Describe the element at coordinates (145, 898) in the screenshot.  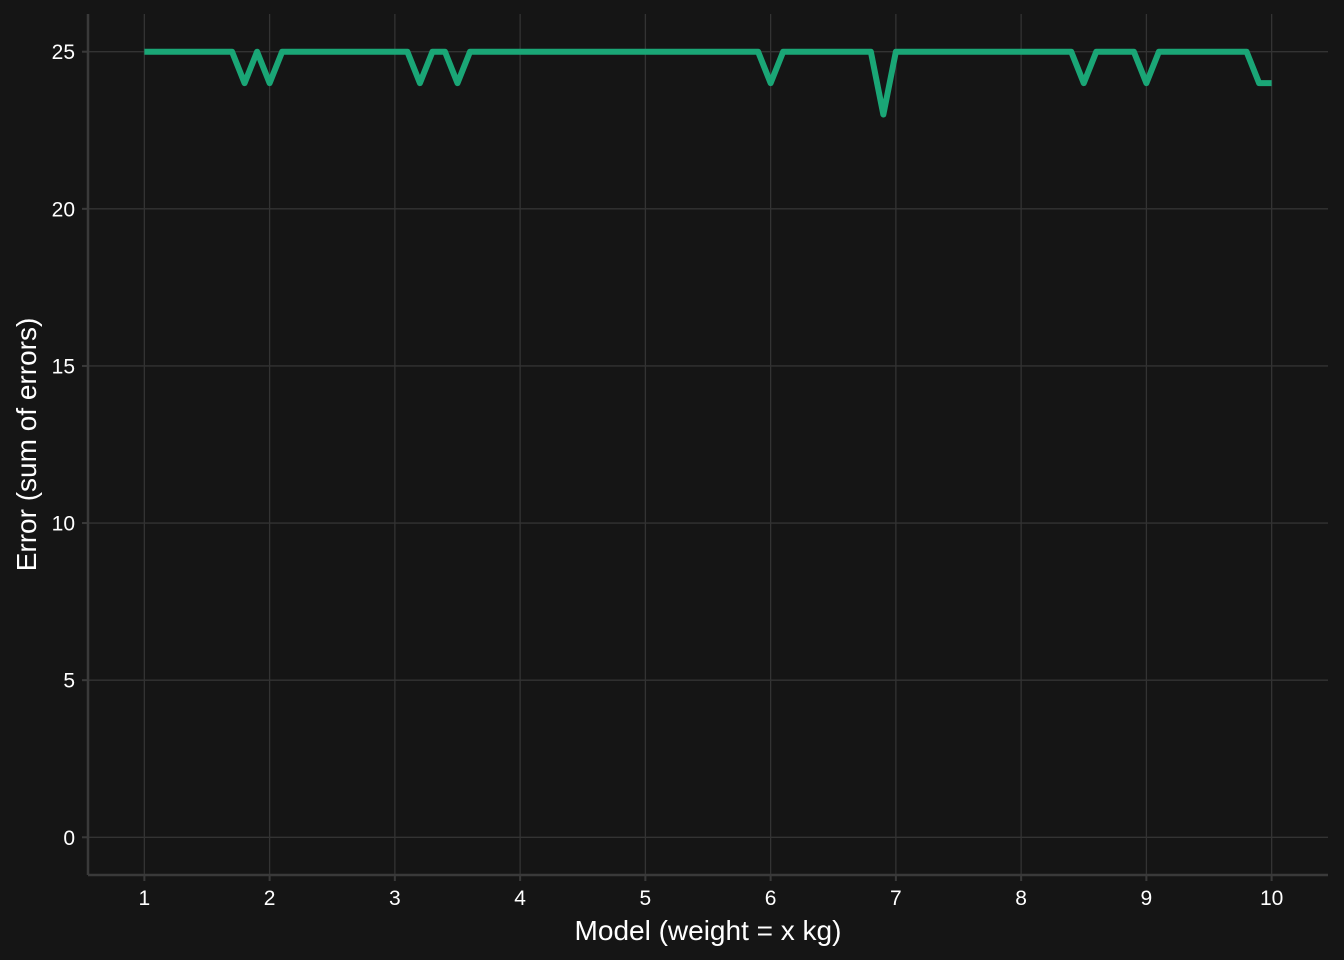
I see `x-tick-label-1: 1` at that location.